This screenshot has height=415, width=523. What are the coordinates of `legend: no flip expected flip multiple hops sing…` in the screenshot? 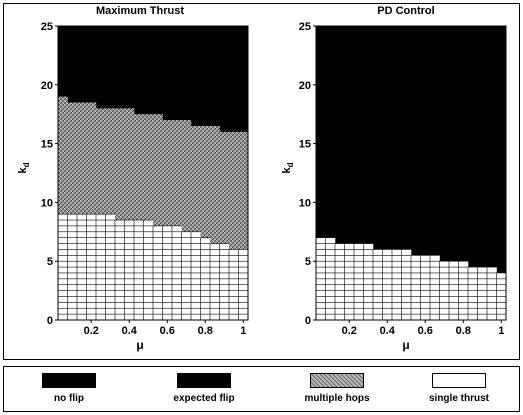 It's located at (261, 389).